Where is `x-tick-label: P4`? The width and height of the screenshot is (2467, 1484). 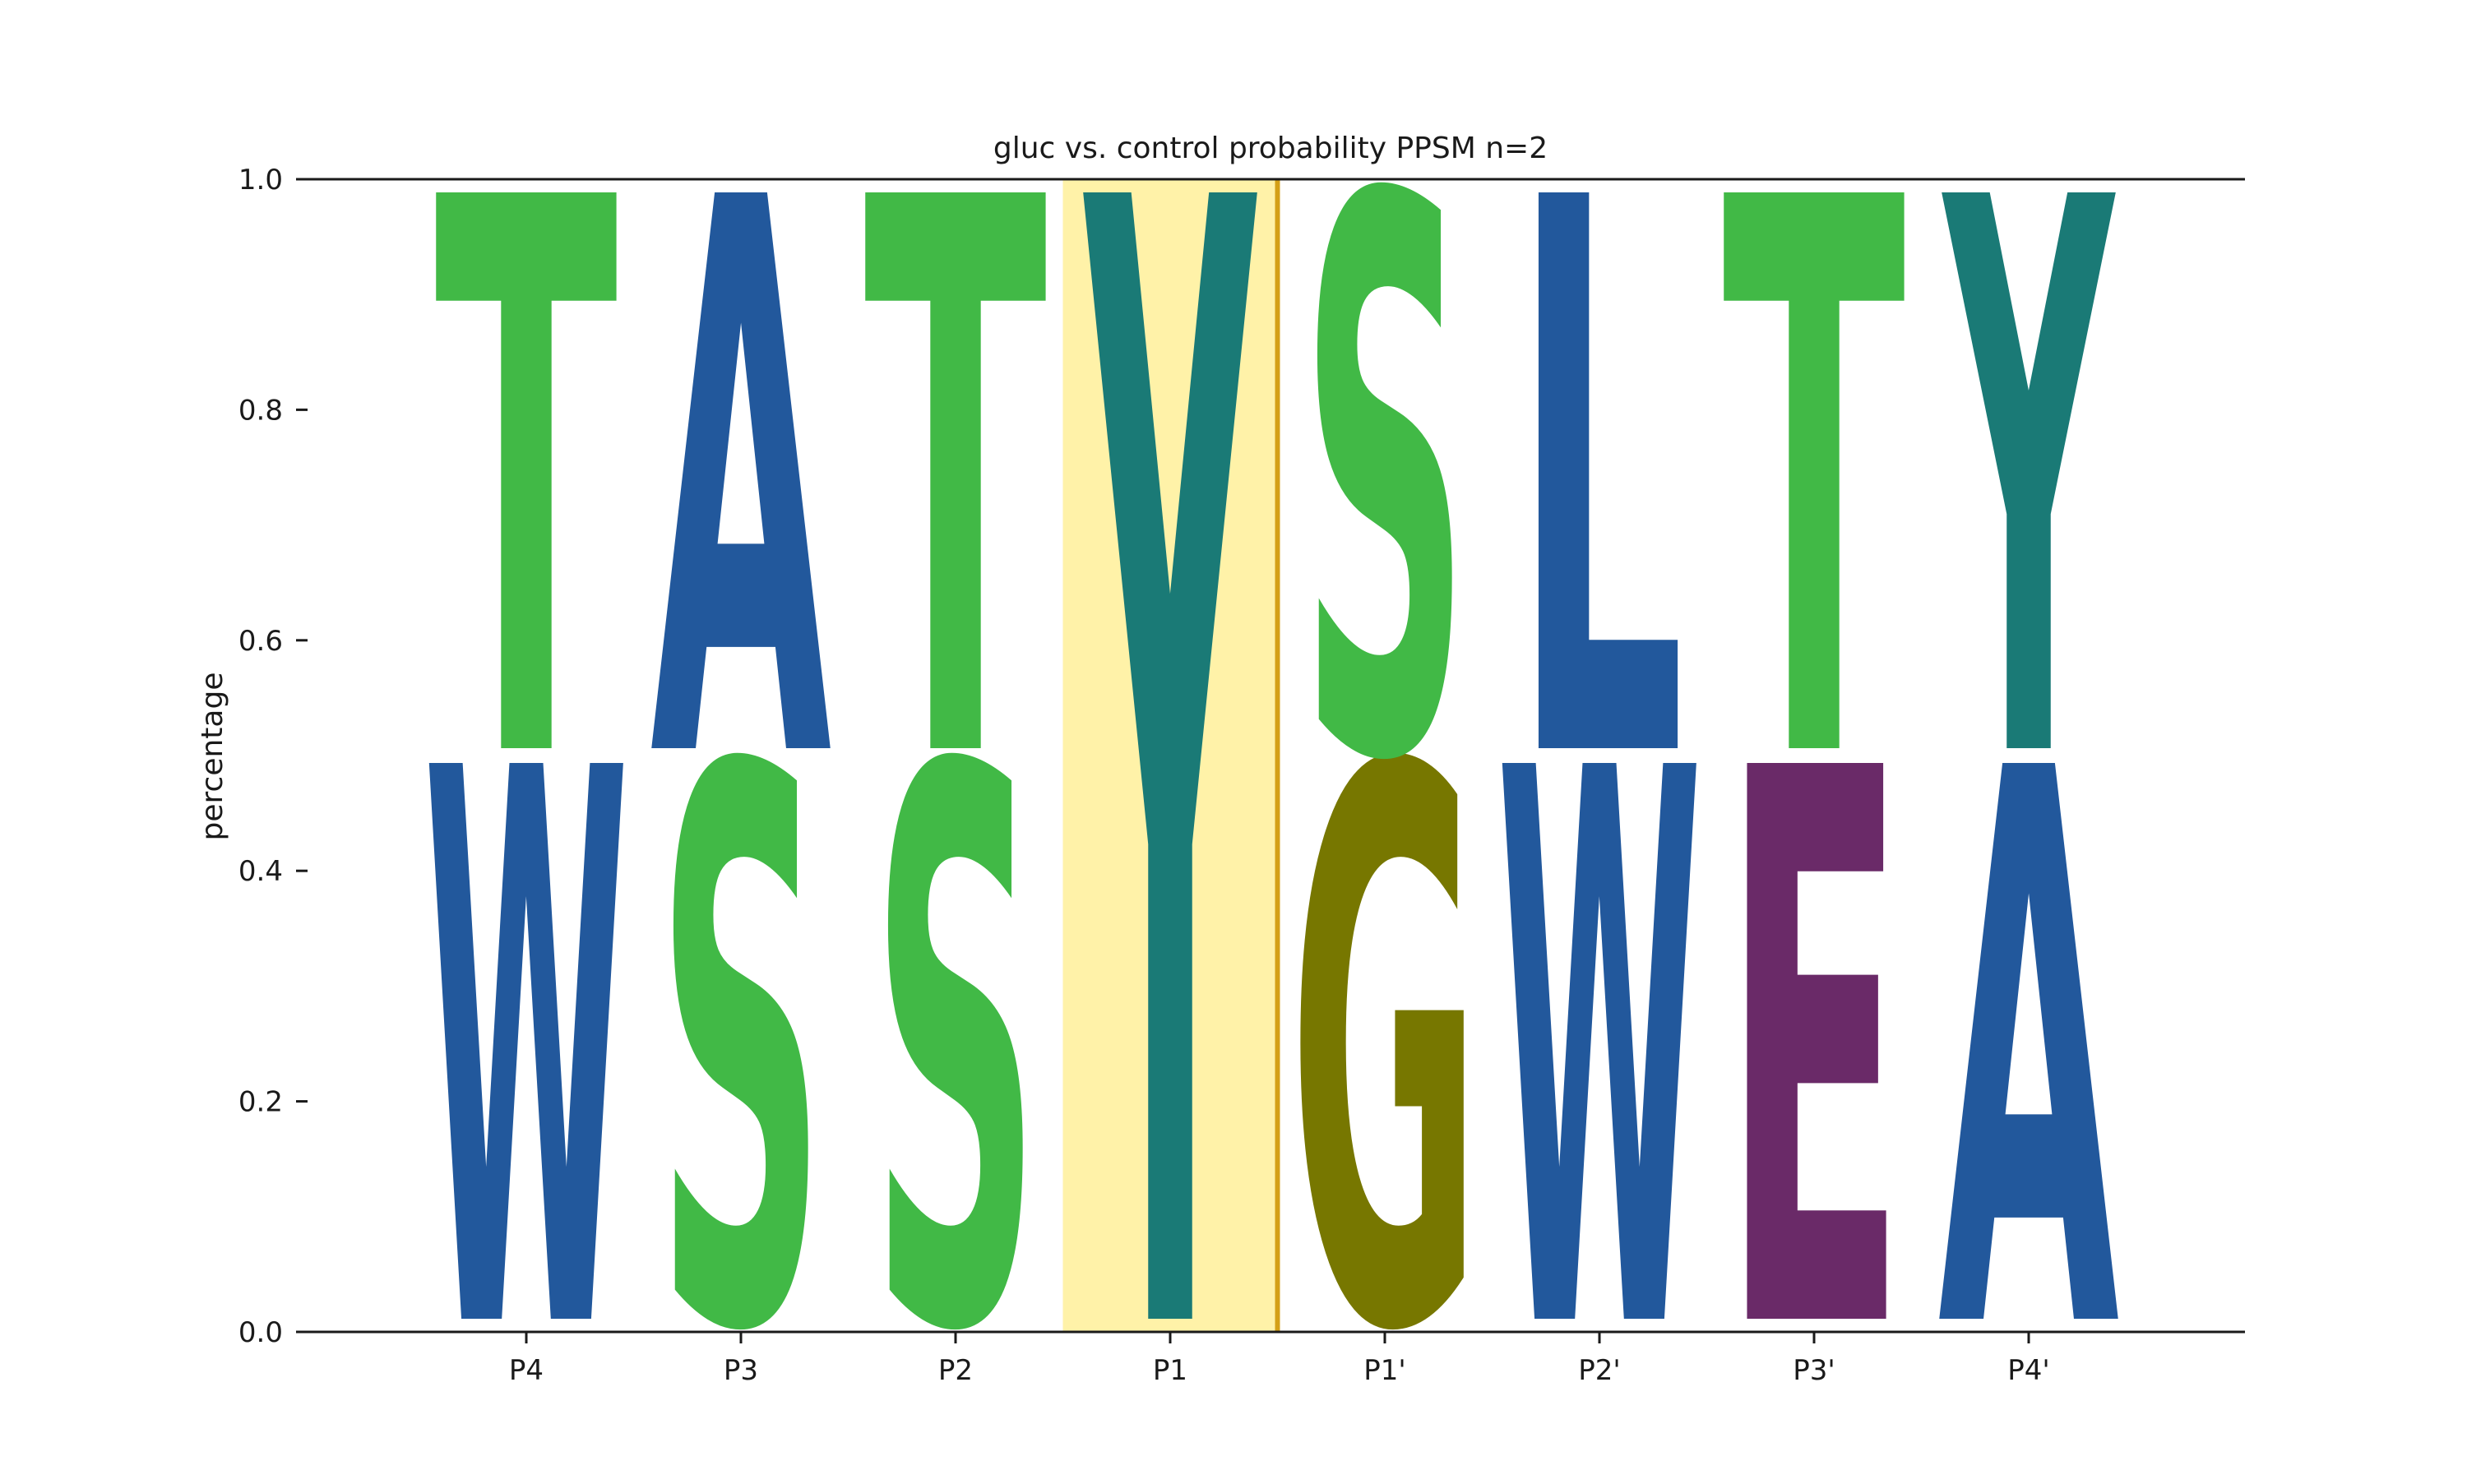
x-tick-label: P4 is located at coordinates (527, 1371).